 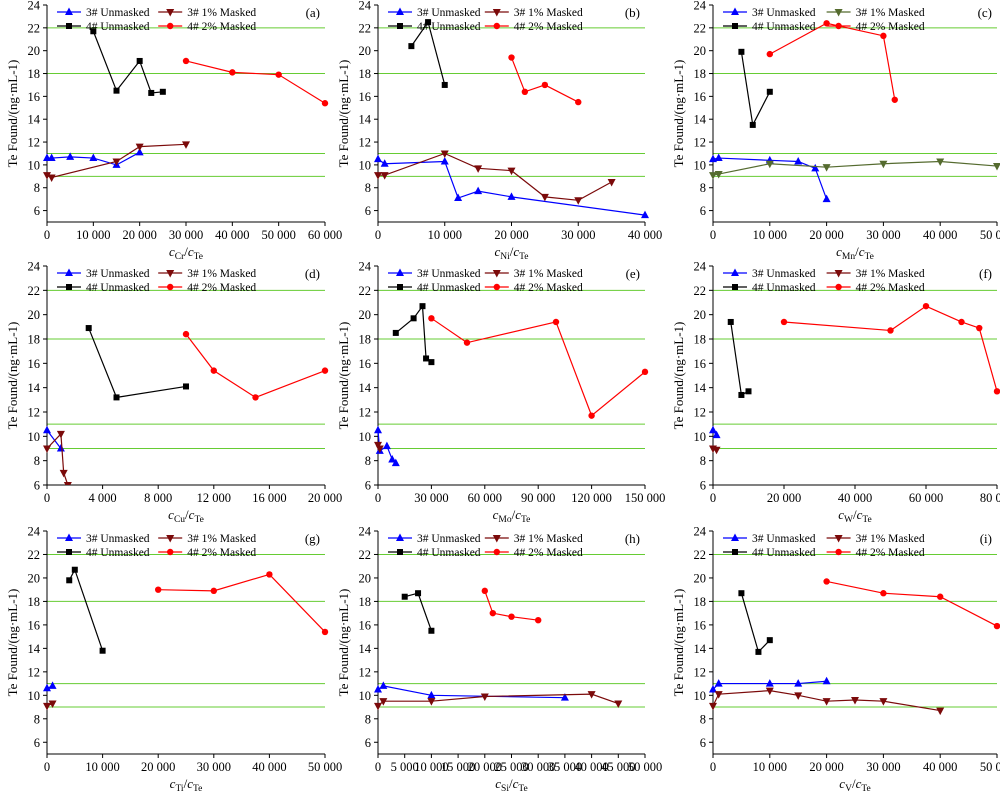 What do you see at coordinates (103, 539) in the screenshot?
I see `legend-item: 3# Unmasked` at bounding box center [103, 539].